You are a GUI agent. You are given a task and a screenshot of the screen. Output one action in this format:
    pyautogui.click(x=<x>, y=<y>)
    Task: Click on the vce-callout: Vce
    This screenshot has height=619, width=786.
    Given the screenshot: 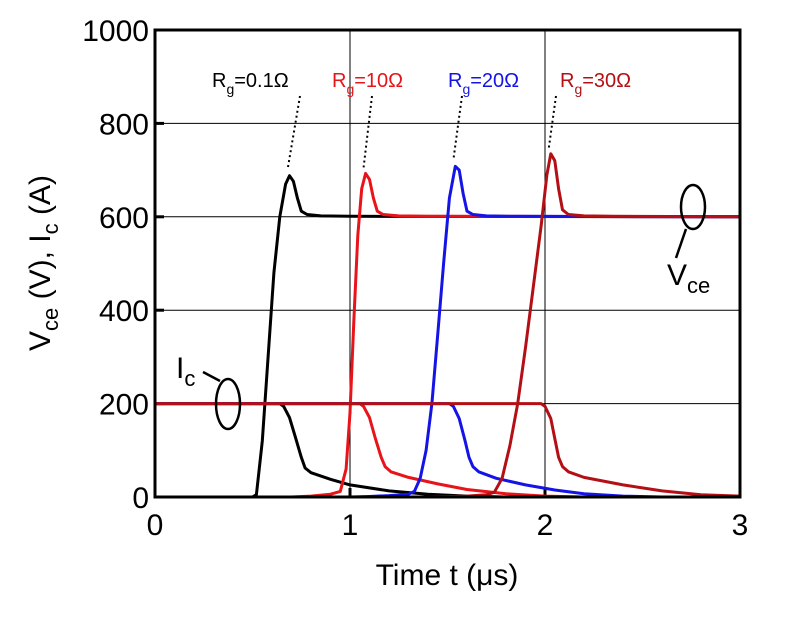 What is the action you would take?
    pyautogui.click(x=688, y=240)
    